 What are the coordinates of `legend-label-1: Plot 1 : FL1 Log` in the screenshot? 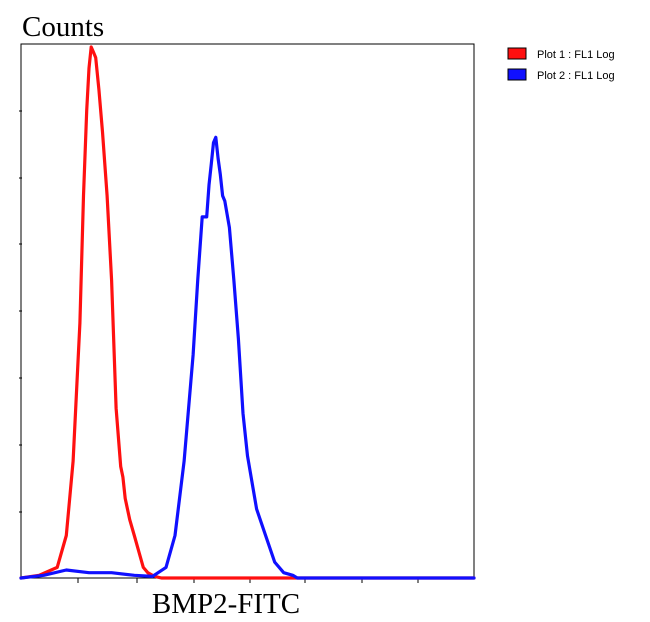 It's located at (576, 55).